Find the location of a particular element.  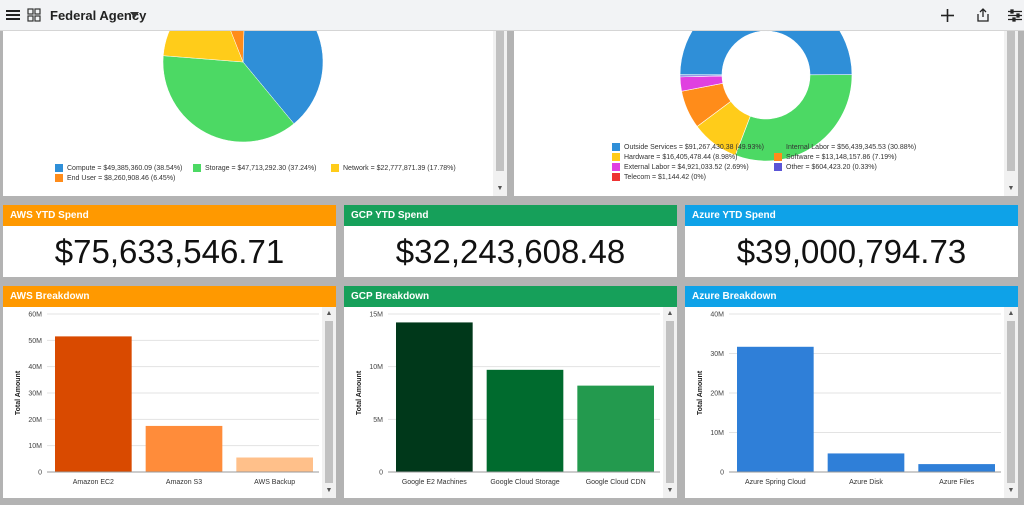

legend-label: Internal Labor = $56,439,345.53 (30.88%) is located at coordinates (851, 147).